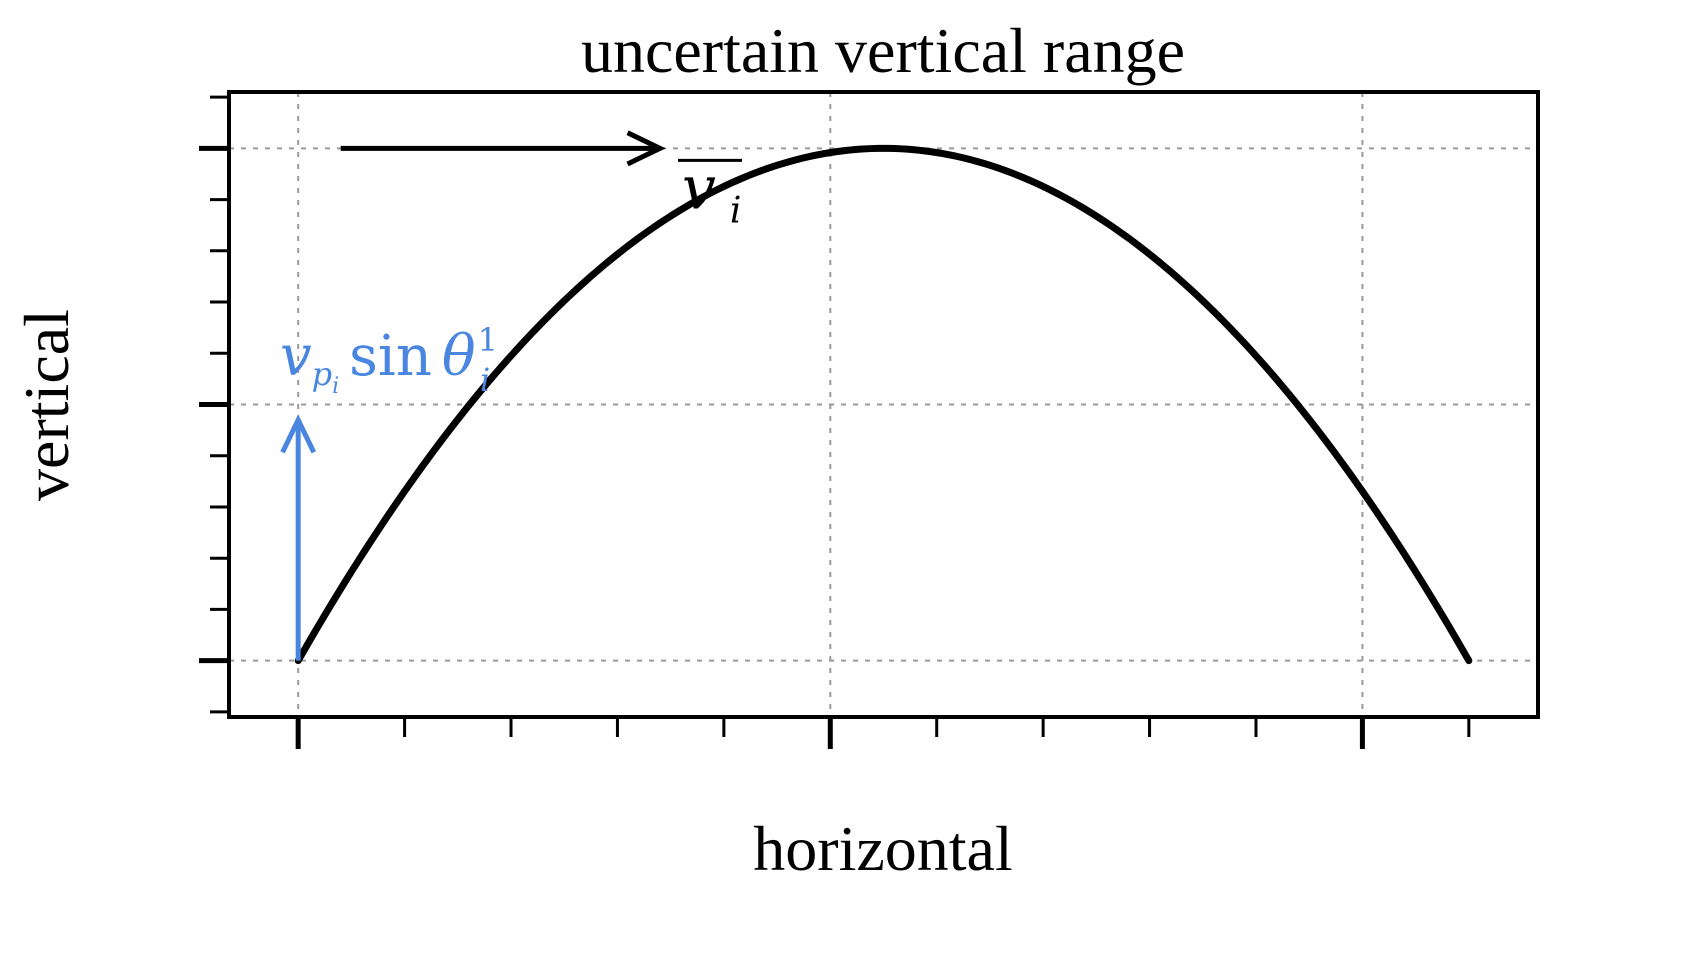 This screenshot has width=1689, height=964. Describe the element at coordinates (646, 148) in the screenshot. I see `velocity-horizontal-arrow-head` at that location.